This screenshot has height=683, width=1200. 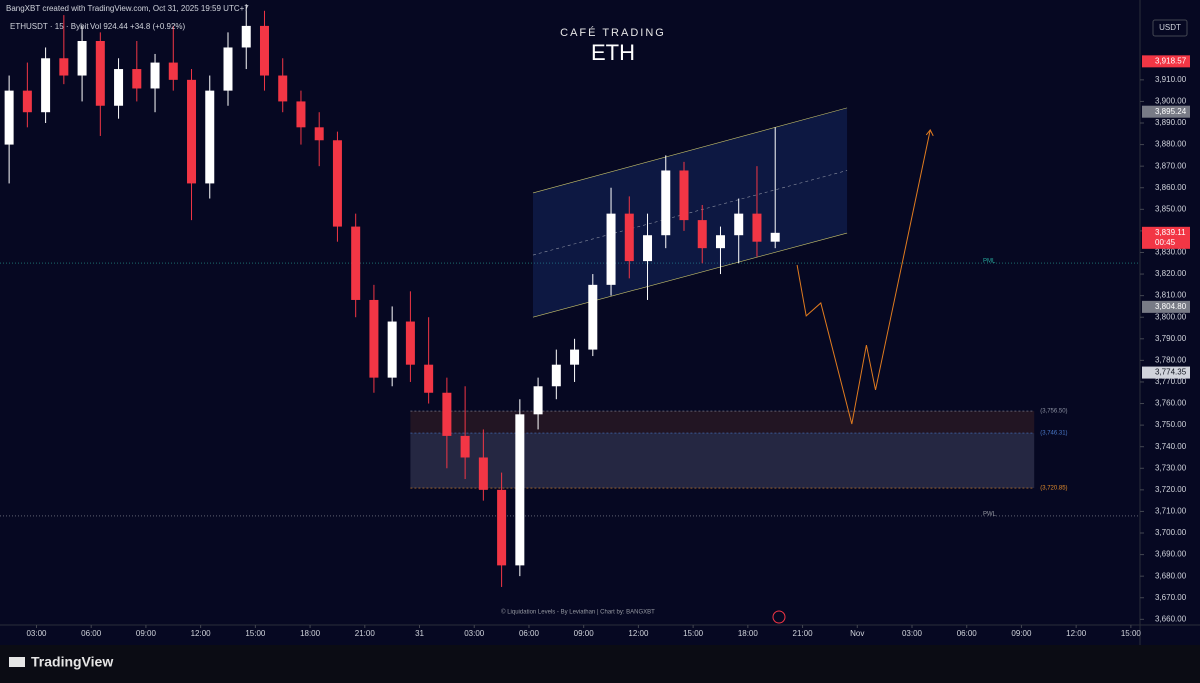 What do you see at coordinates (1171, 316) in the screenshot?
I see `y-tick-label: 3,800.00` at bounding box center [1171, 316].